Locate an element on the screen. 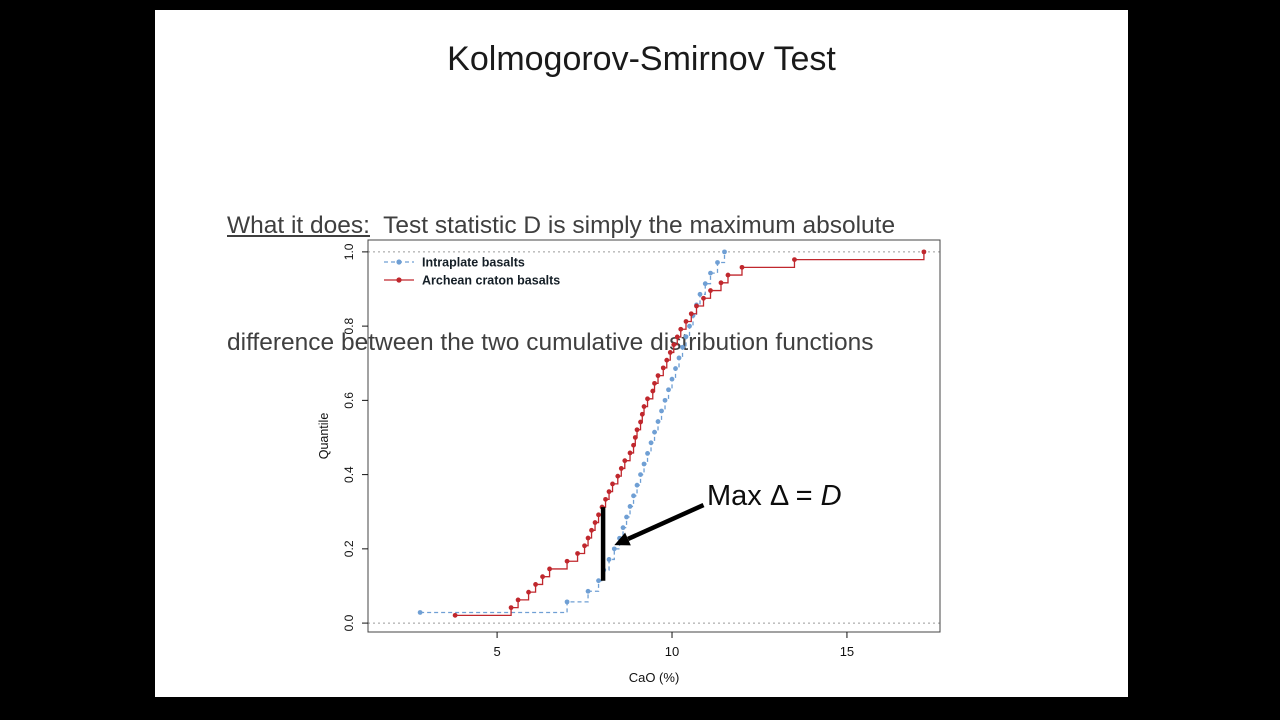 This screenshot has height=720, width=1280. y-tick-label: 0.0 is located at coordinates (349, 622).